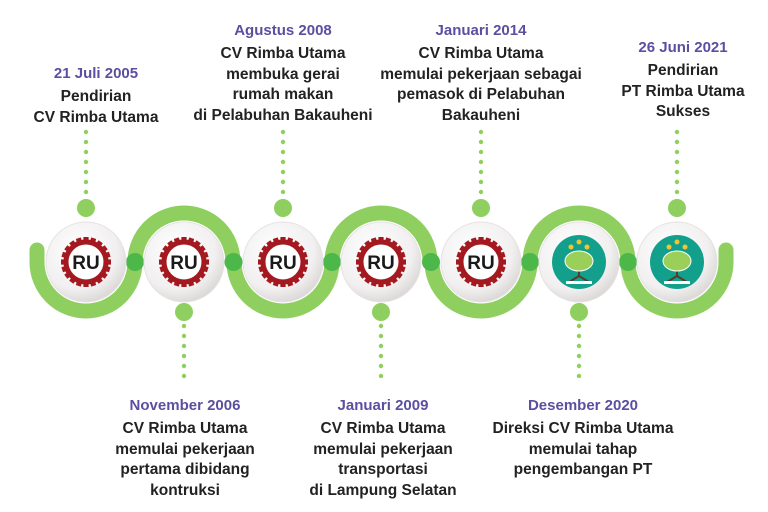  I want to click on event-description-line: transportasi, so click(383, 469).